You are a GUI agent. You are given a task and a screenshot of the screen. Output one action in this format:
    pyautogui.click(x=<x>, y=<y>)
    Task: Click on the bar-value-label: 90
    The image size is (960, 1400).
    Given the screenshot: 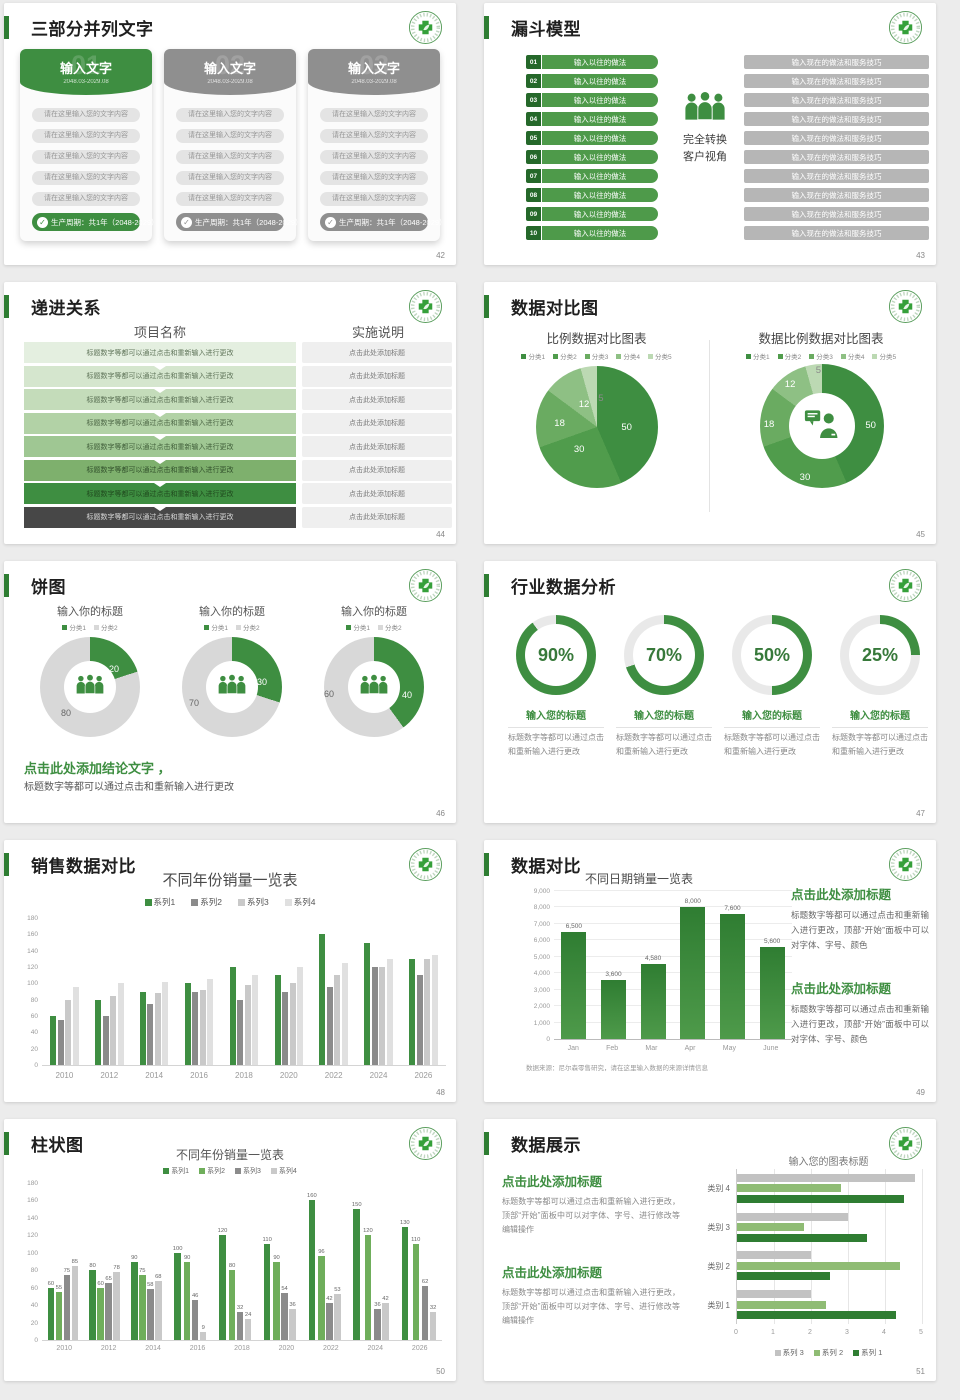 What is the action you would take?
    pyautogui.click(x=134, y=1257)
    